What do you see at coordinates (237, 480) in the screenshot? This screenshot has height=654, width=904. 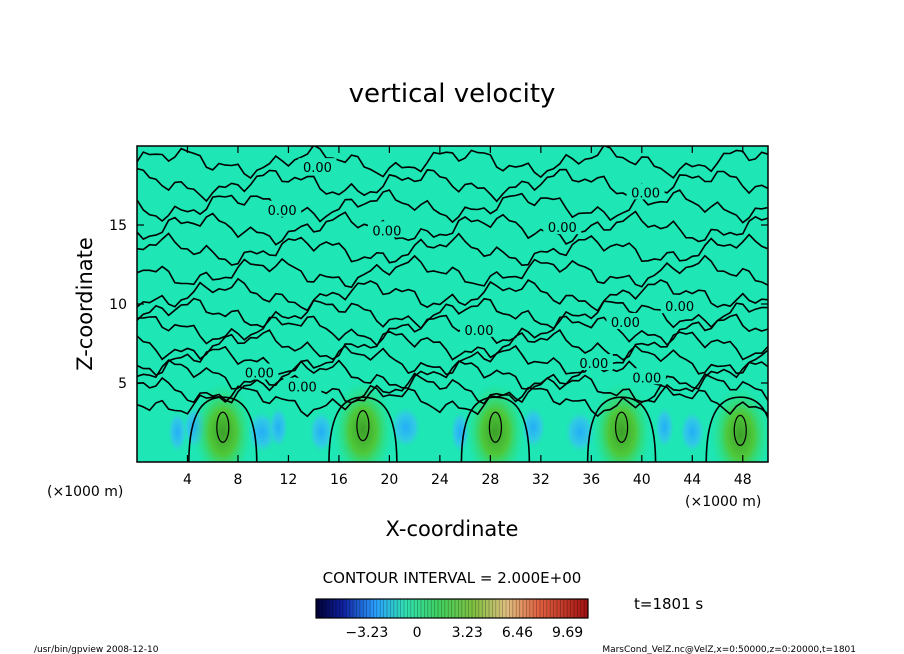 I see `x-tick-label: 8` at bounding box center [237, 480].